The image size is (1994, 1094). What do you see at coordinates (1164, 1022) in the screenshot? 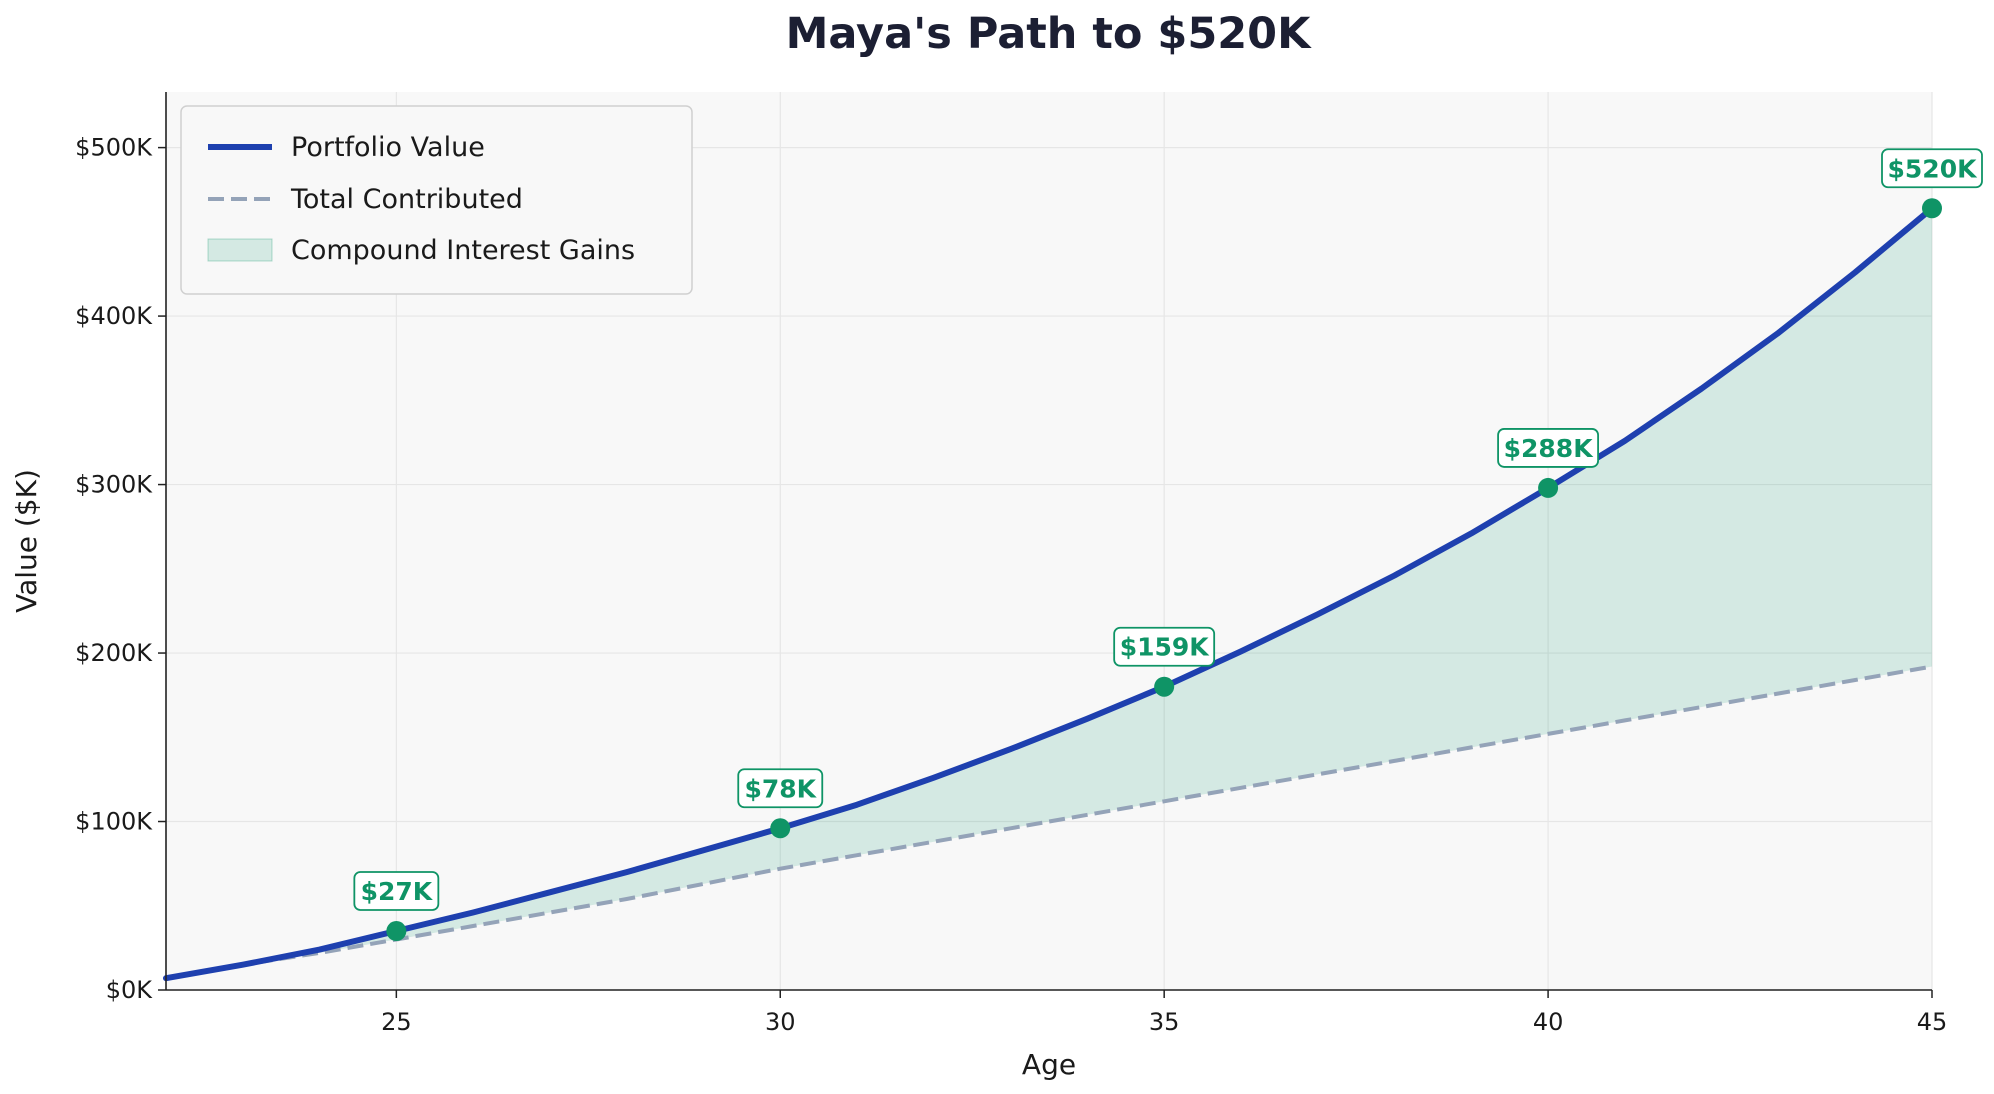
I see `x-tick-label: 35` at bounding box center [1164, 1022].